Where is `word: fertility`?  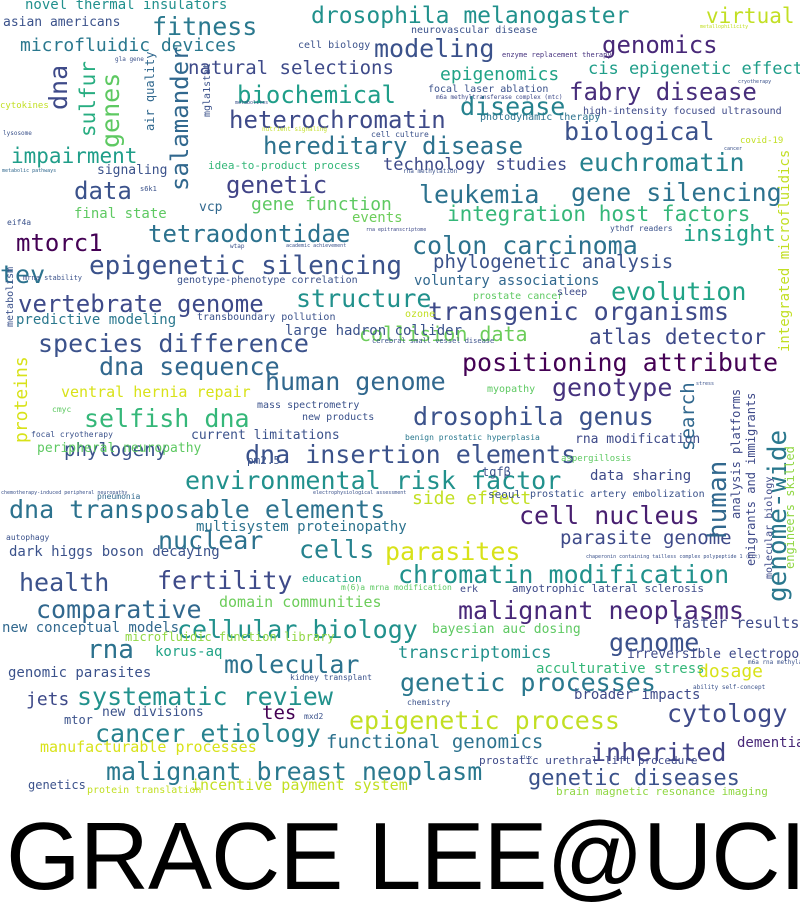
word: fertility is located at coordinates (225, 580).